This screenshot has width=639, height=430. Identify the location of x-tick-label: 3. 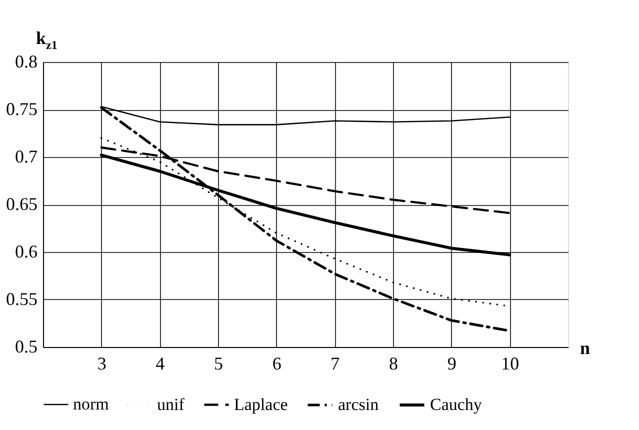
(101, 364).